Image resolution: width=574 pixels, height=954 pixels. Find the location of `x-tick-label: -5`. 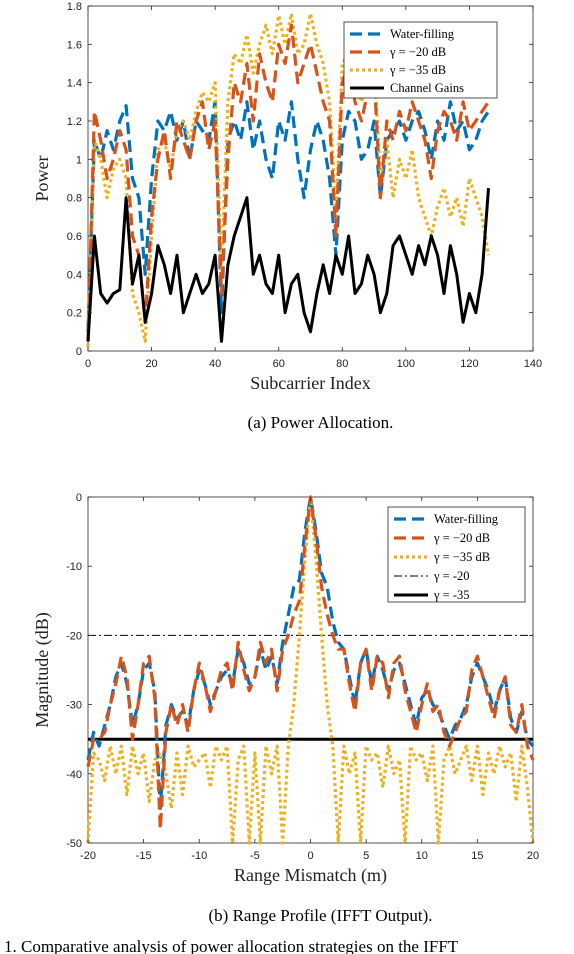

x-tick-label: -5 is located at coordinates (255, 856).